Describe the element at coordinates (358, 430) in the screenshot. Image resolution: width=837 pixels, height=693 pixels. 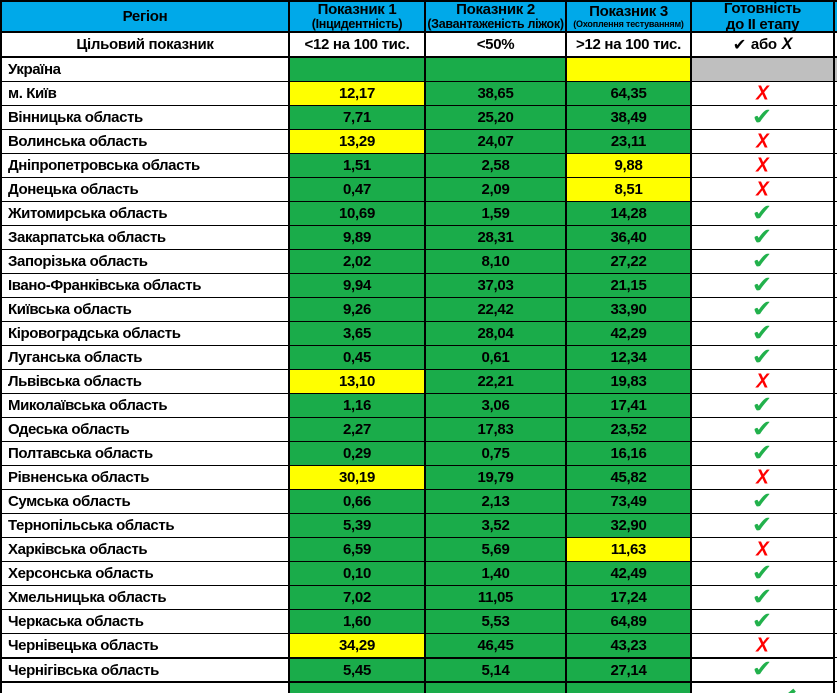
I see `indicator1-cell: 2,27` at that location.